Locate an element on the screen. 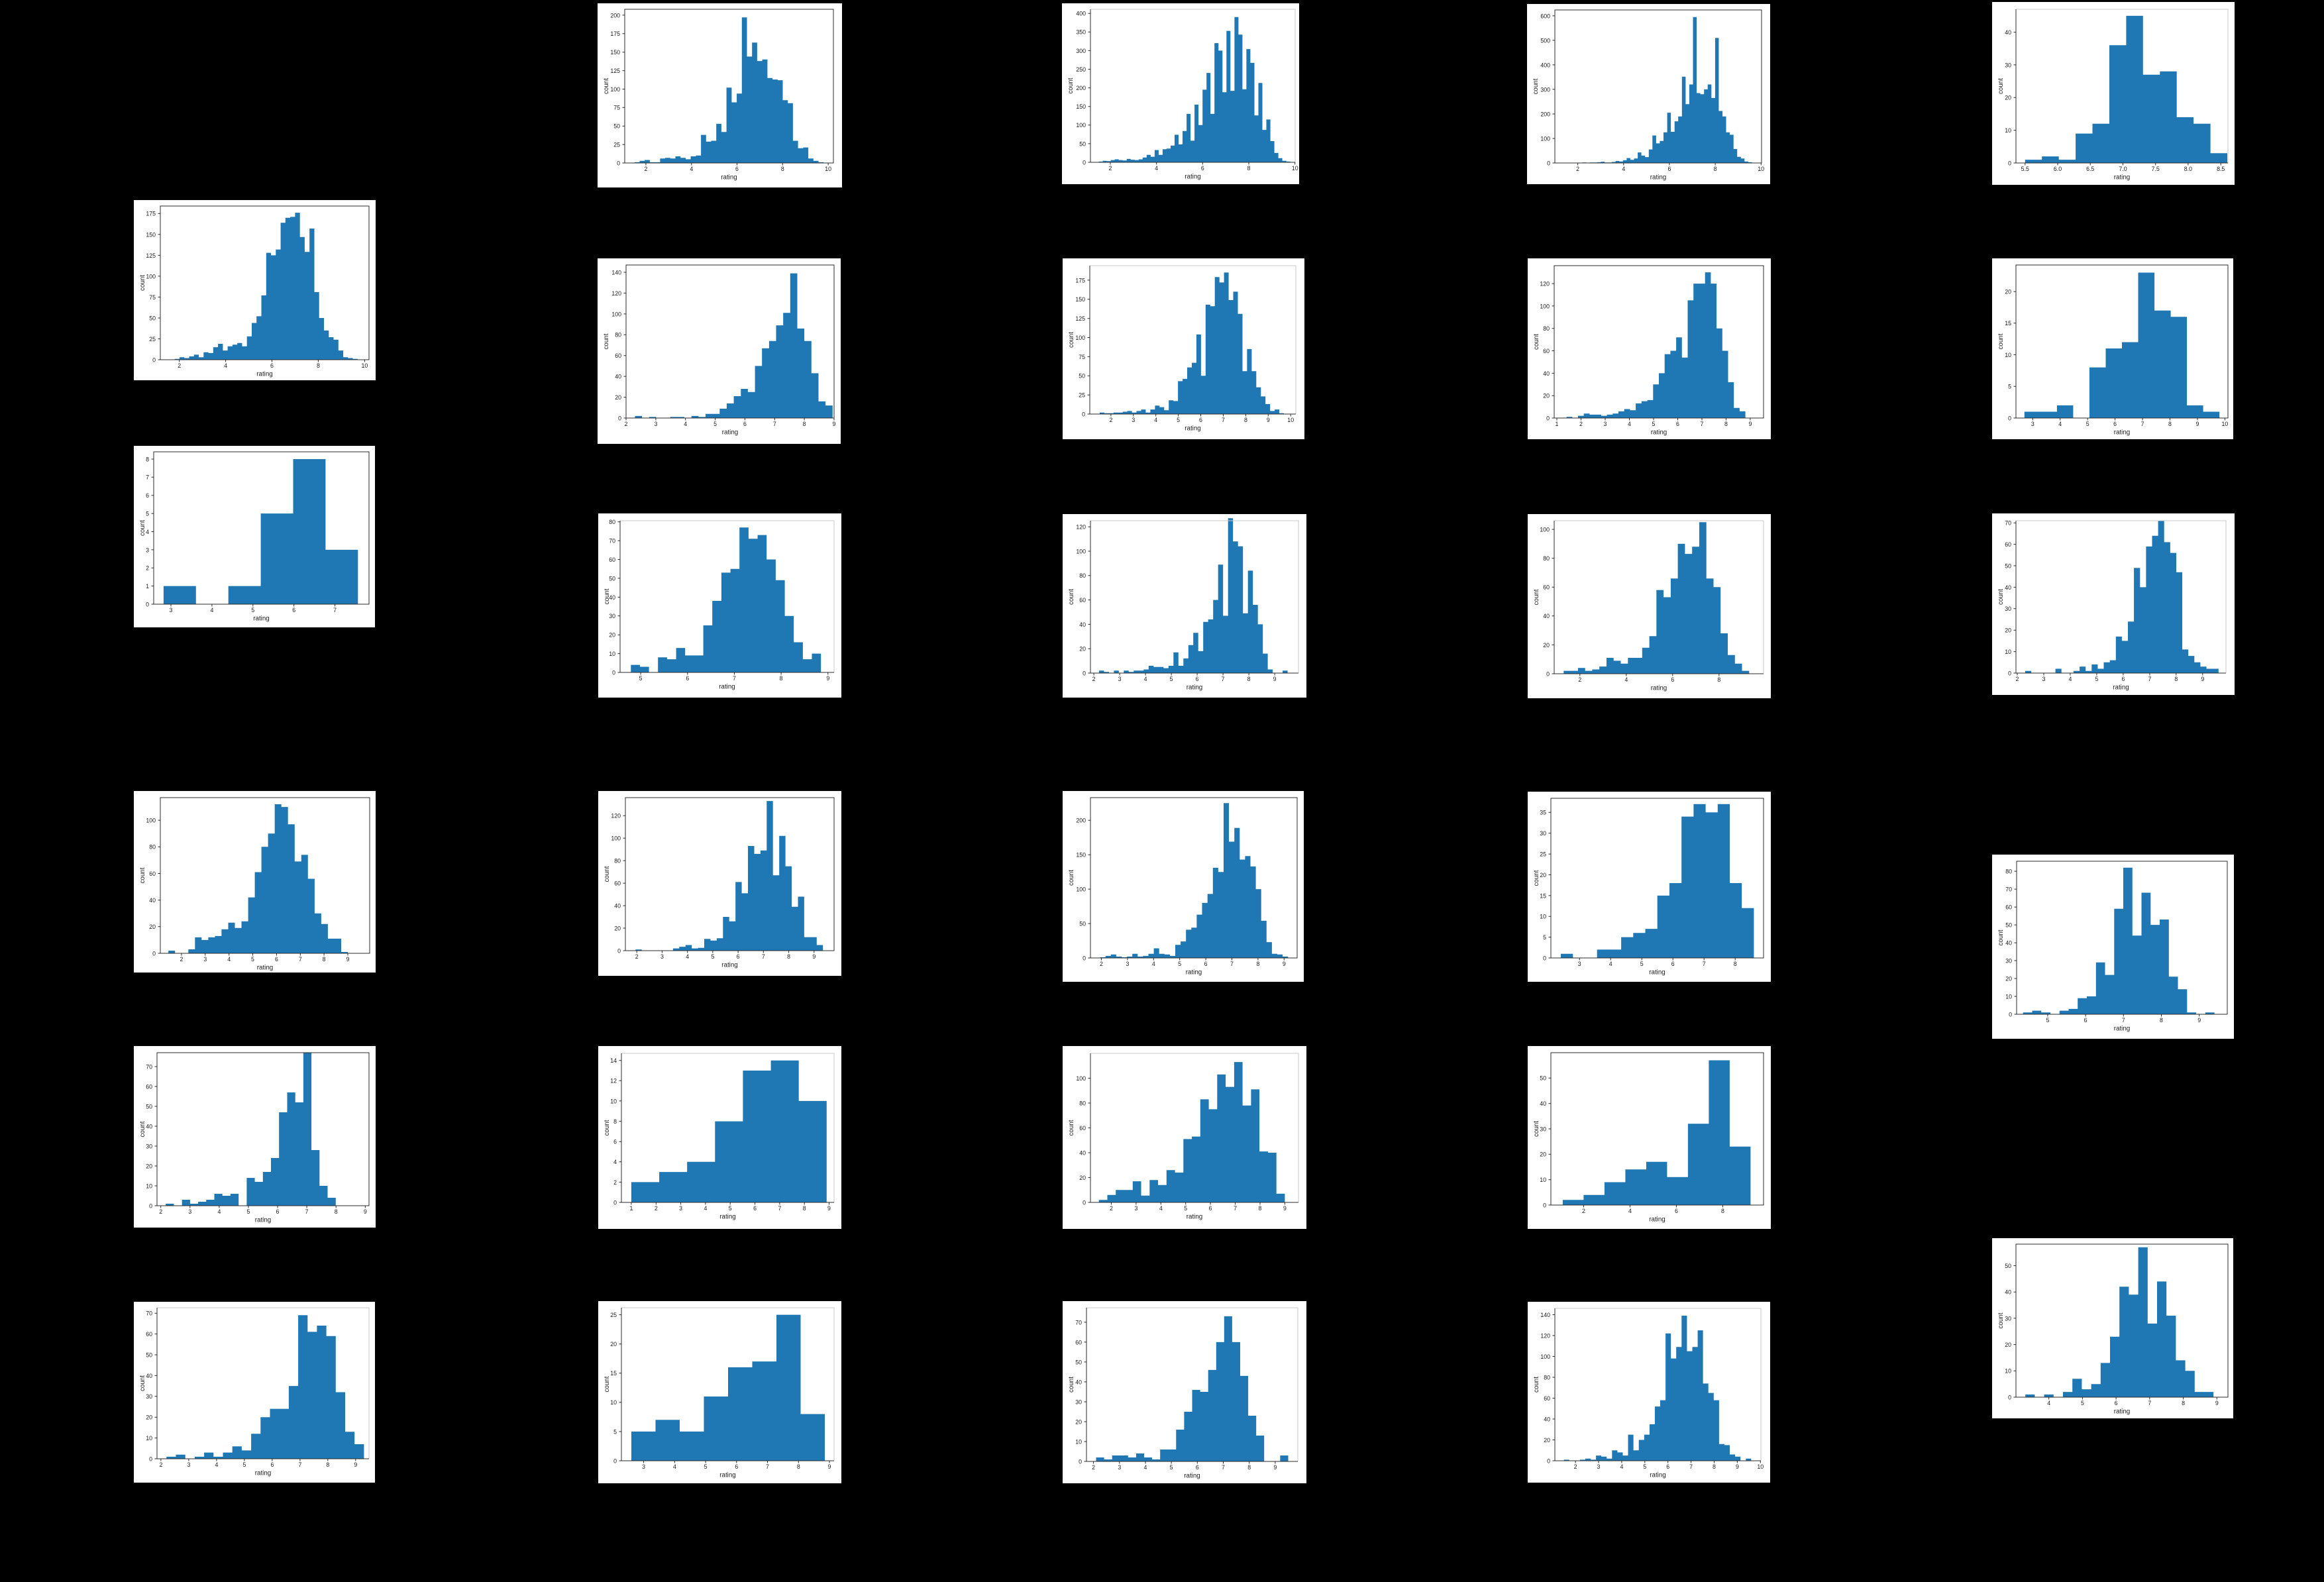 This screenshot has width=2324, height=1582. svg-text: 14 is located at coordinates (613, 1060).